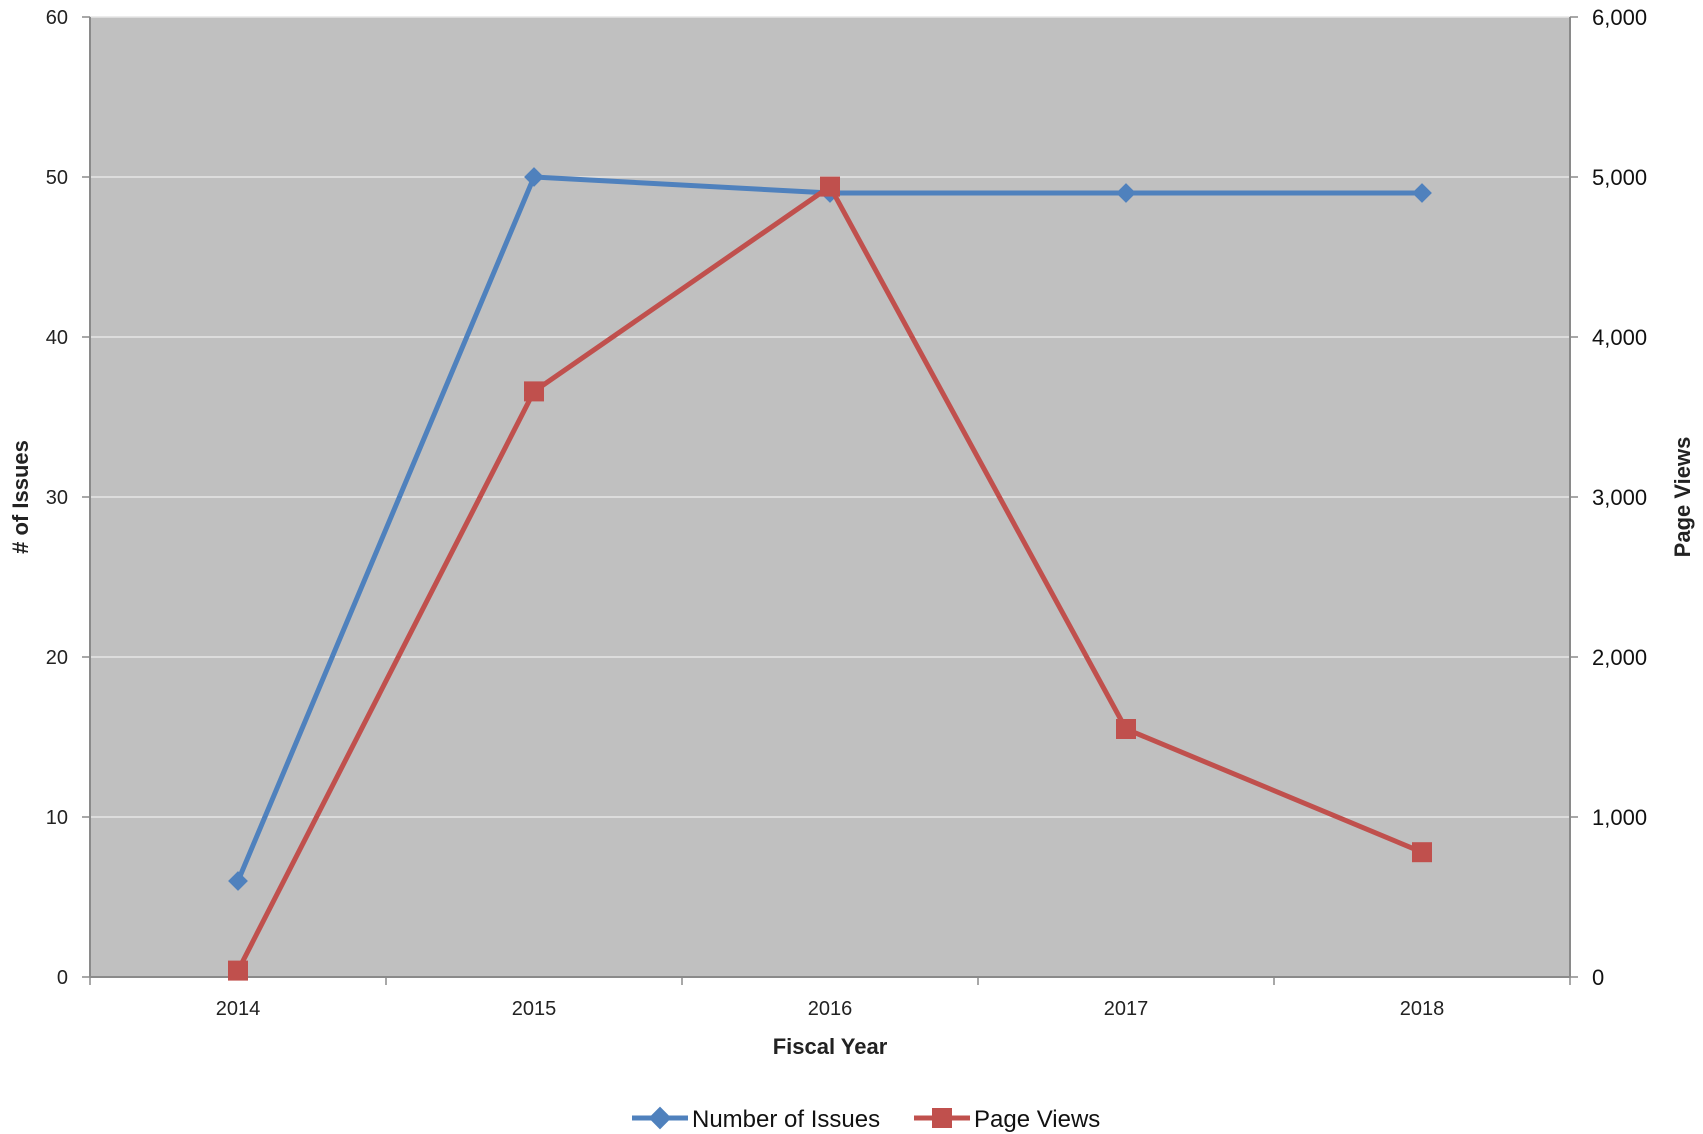 The height and width of the screenshot is (1134, 1703). Describe the element at coordinates (57, 178) in the screenshot. I see `y-tick-label: 50` at that location.